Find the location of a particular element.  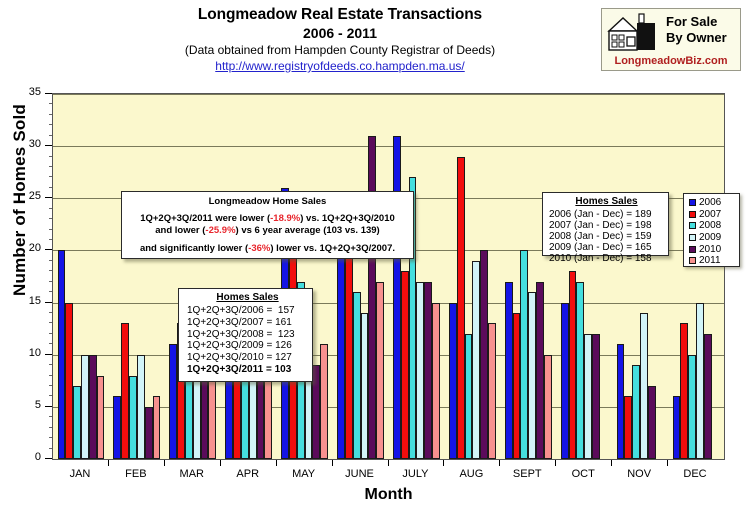

bar-june-2008 is located at coordinates (356, 375).